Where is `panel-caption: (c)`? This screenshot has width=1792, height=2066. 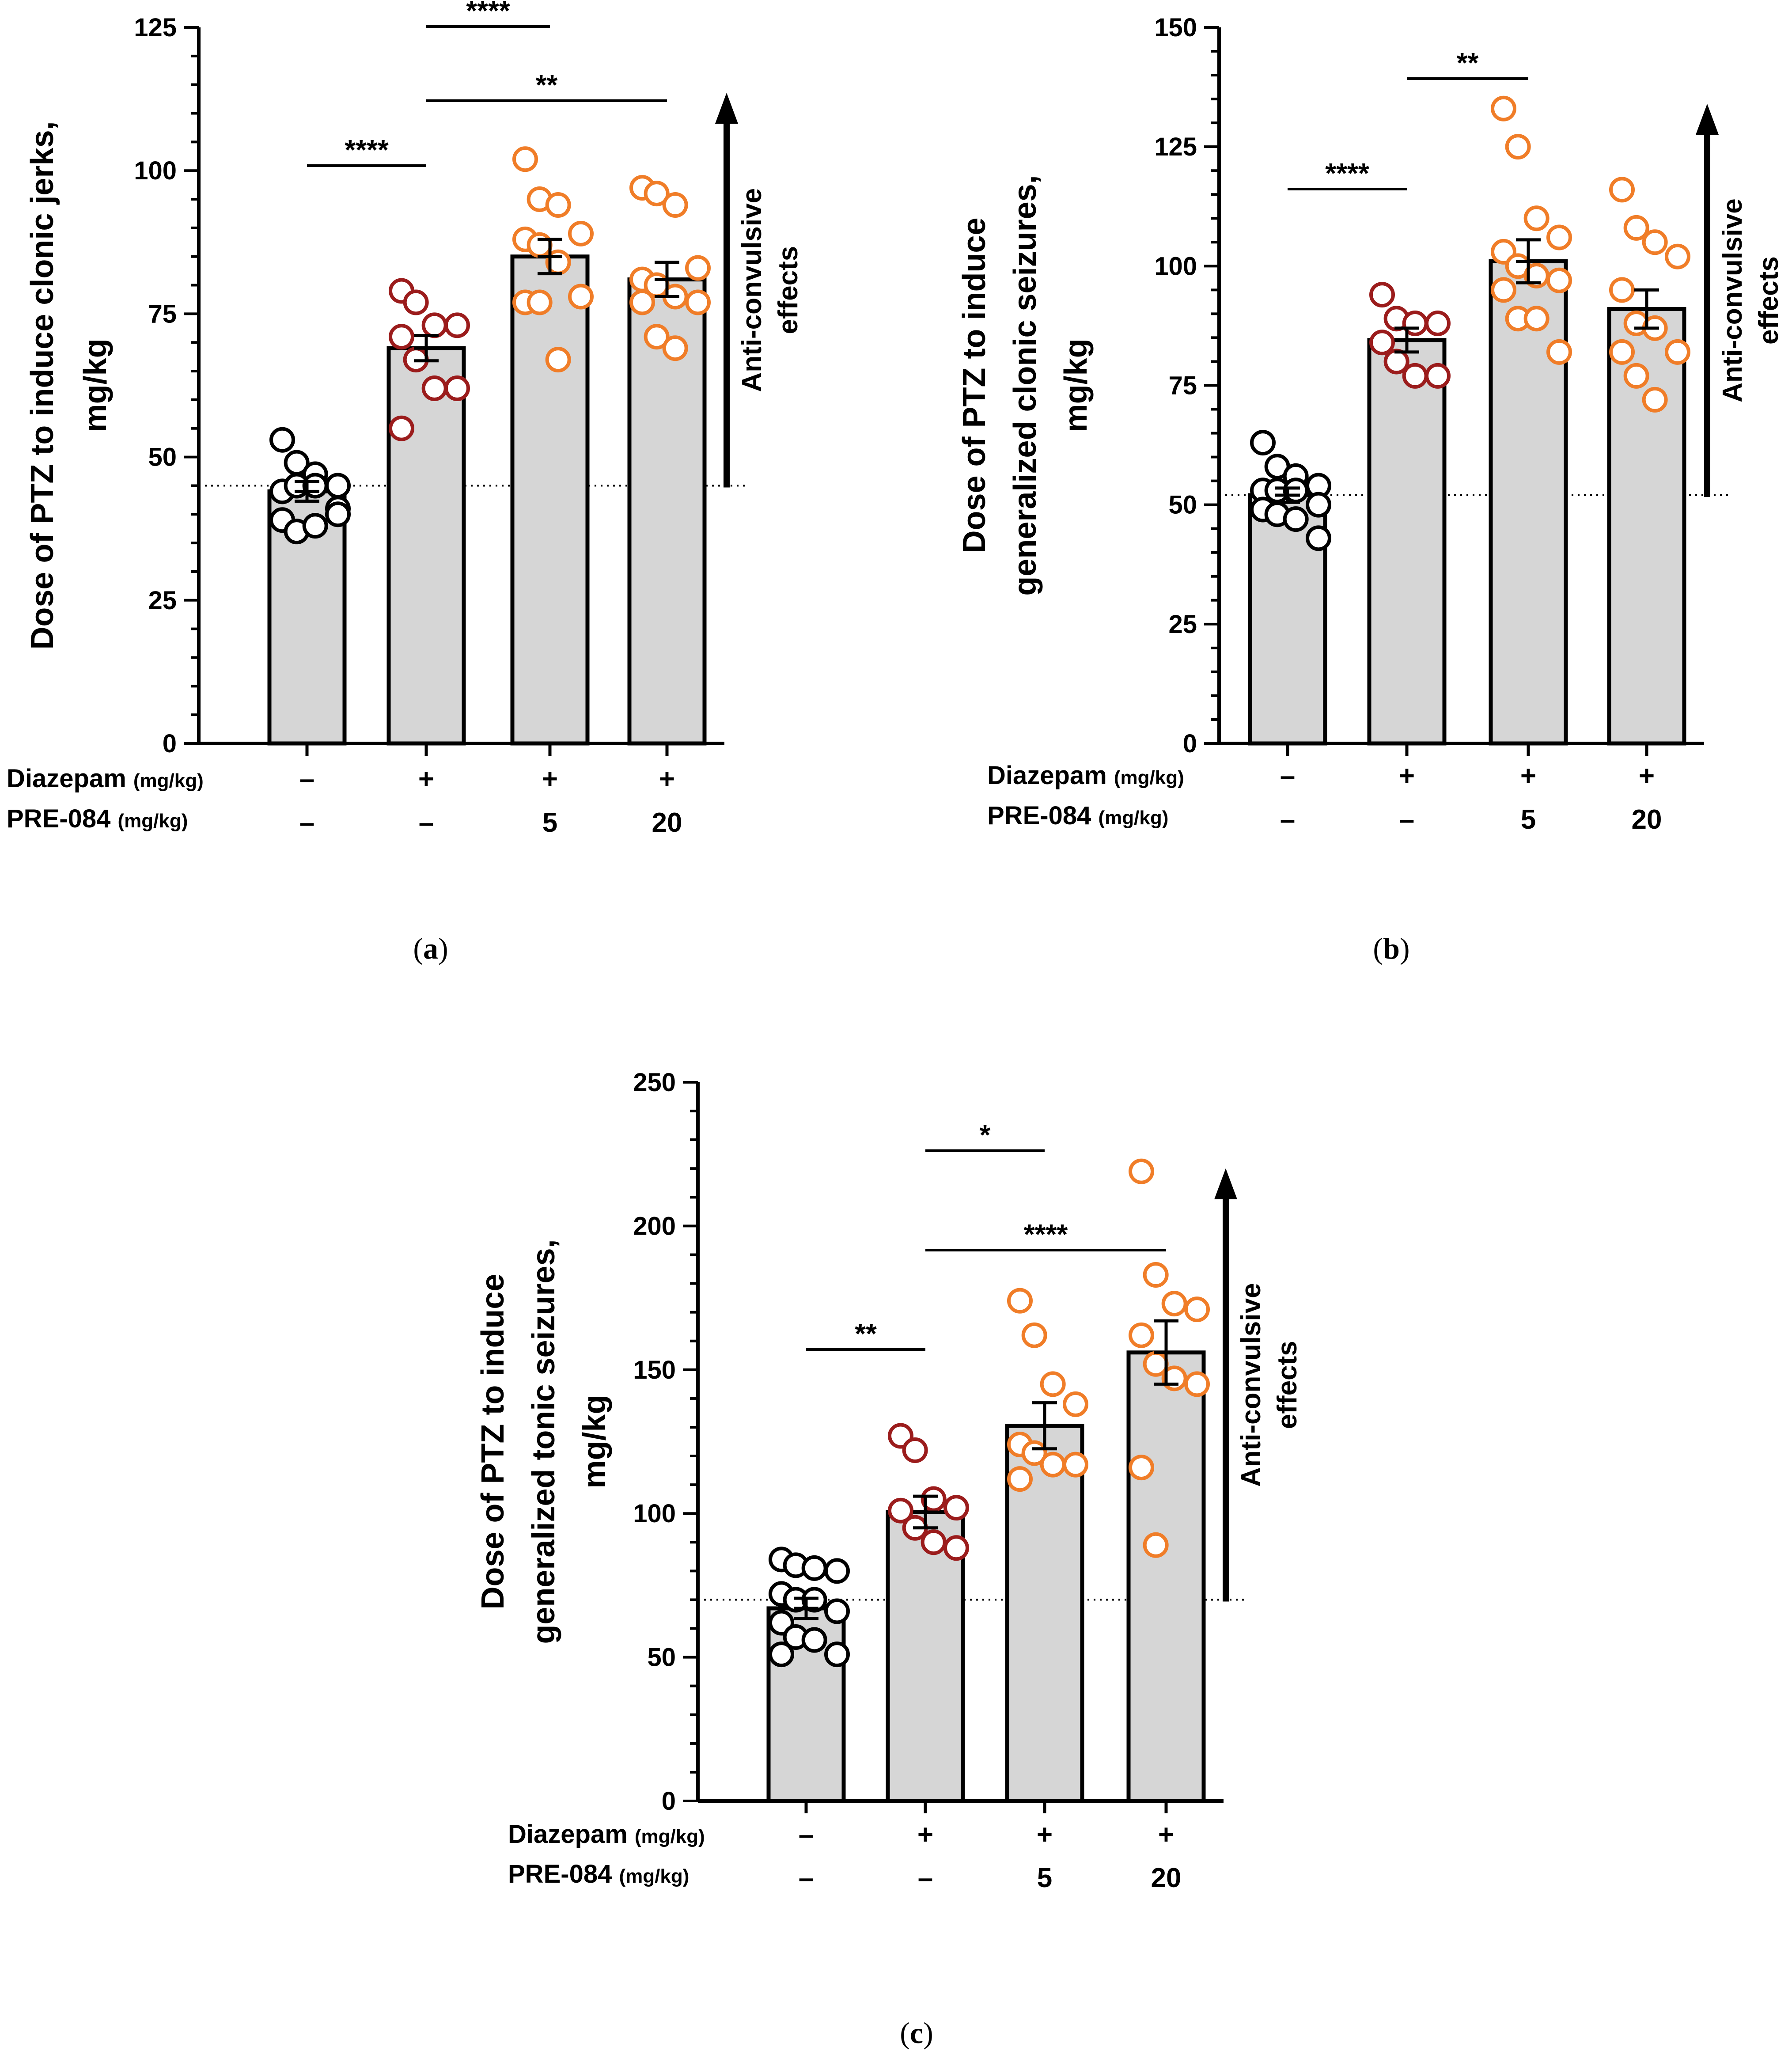
panel-caption: (c) is located at coordinates (917, 2033).